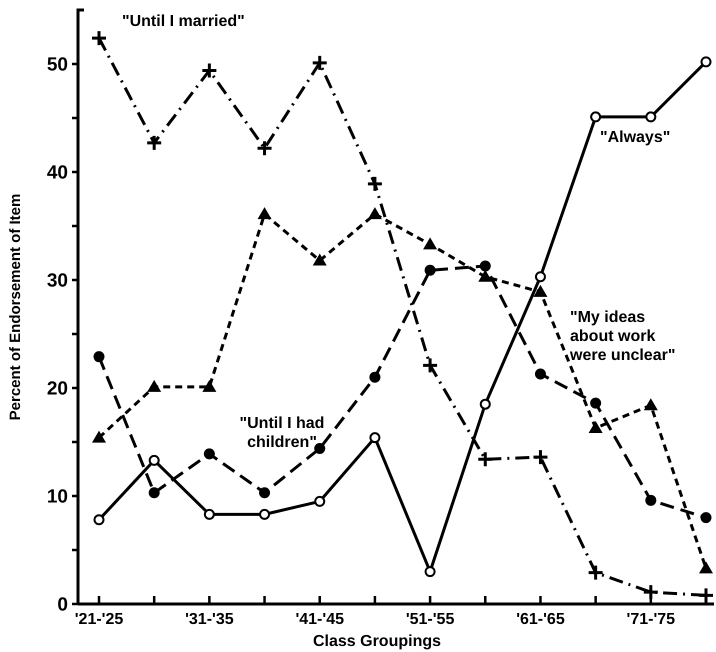  Describe the element at coordinates (57, 281) in the screenshot. I see `y-tick-label: 30` at that location.